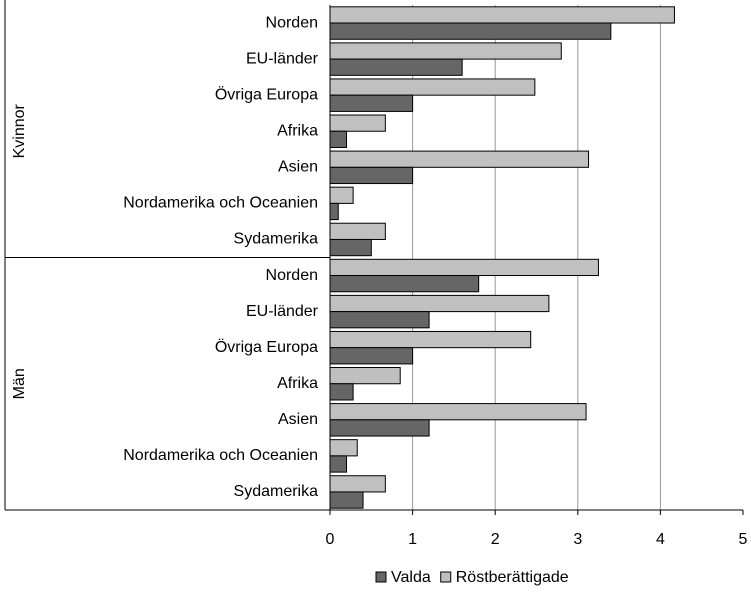 The image size is (751, 595). What do you see at coordinates (577, 539) in the screenshot?
I see `x-tick-label: 3` at bounding box center [577, 539].